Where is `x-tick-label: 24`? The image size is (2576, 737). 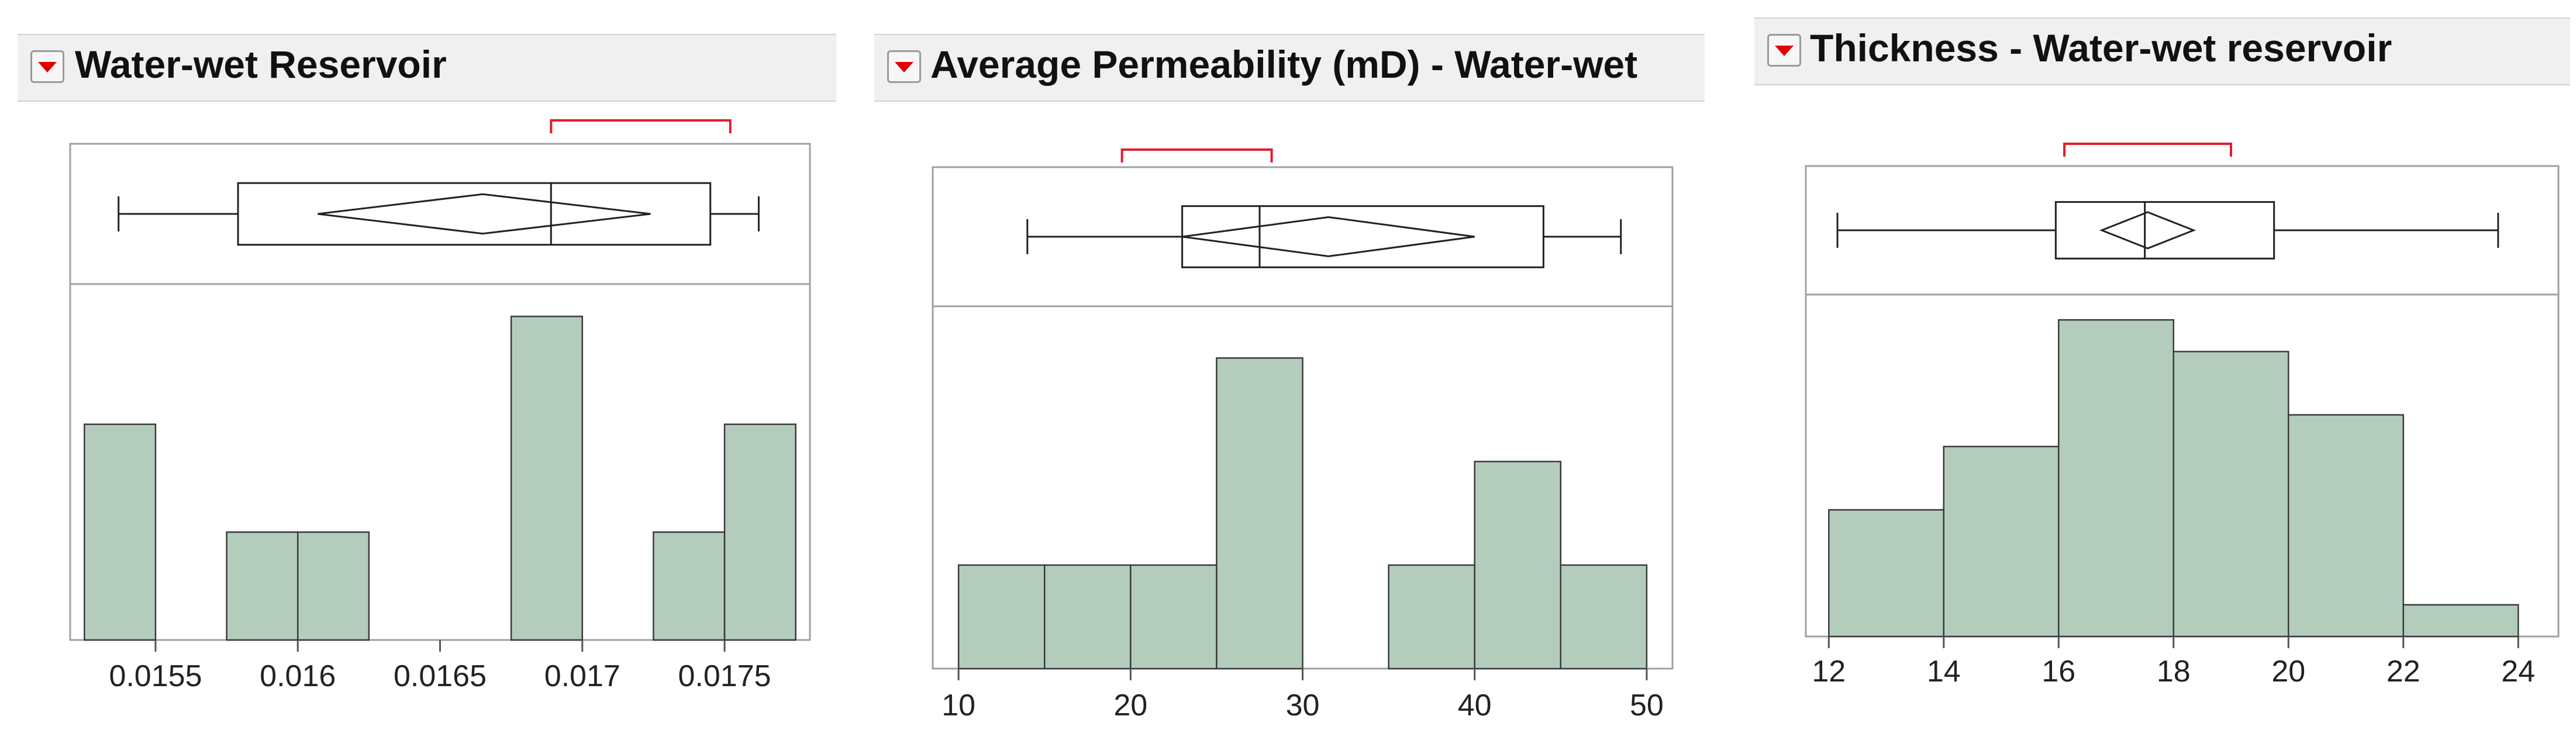
x-tick-label: 24 is located at coordinates (2518, 671).